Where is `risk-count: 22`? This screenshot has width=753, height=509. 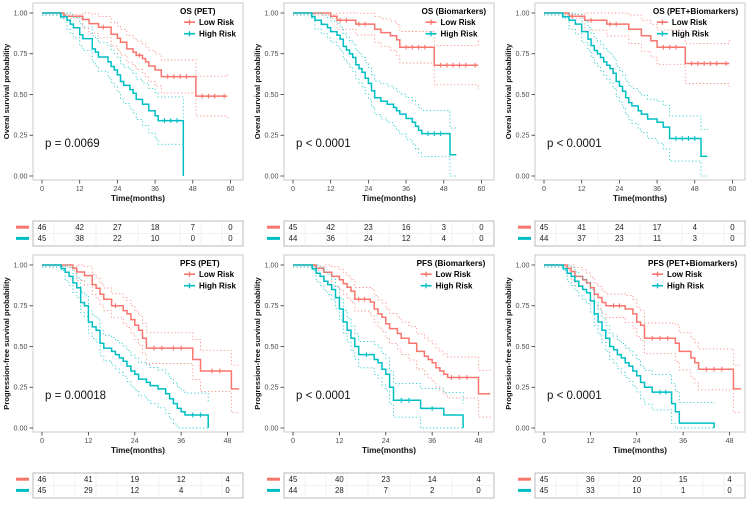 risk-count: 22 is located at coordinates (117, 238).